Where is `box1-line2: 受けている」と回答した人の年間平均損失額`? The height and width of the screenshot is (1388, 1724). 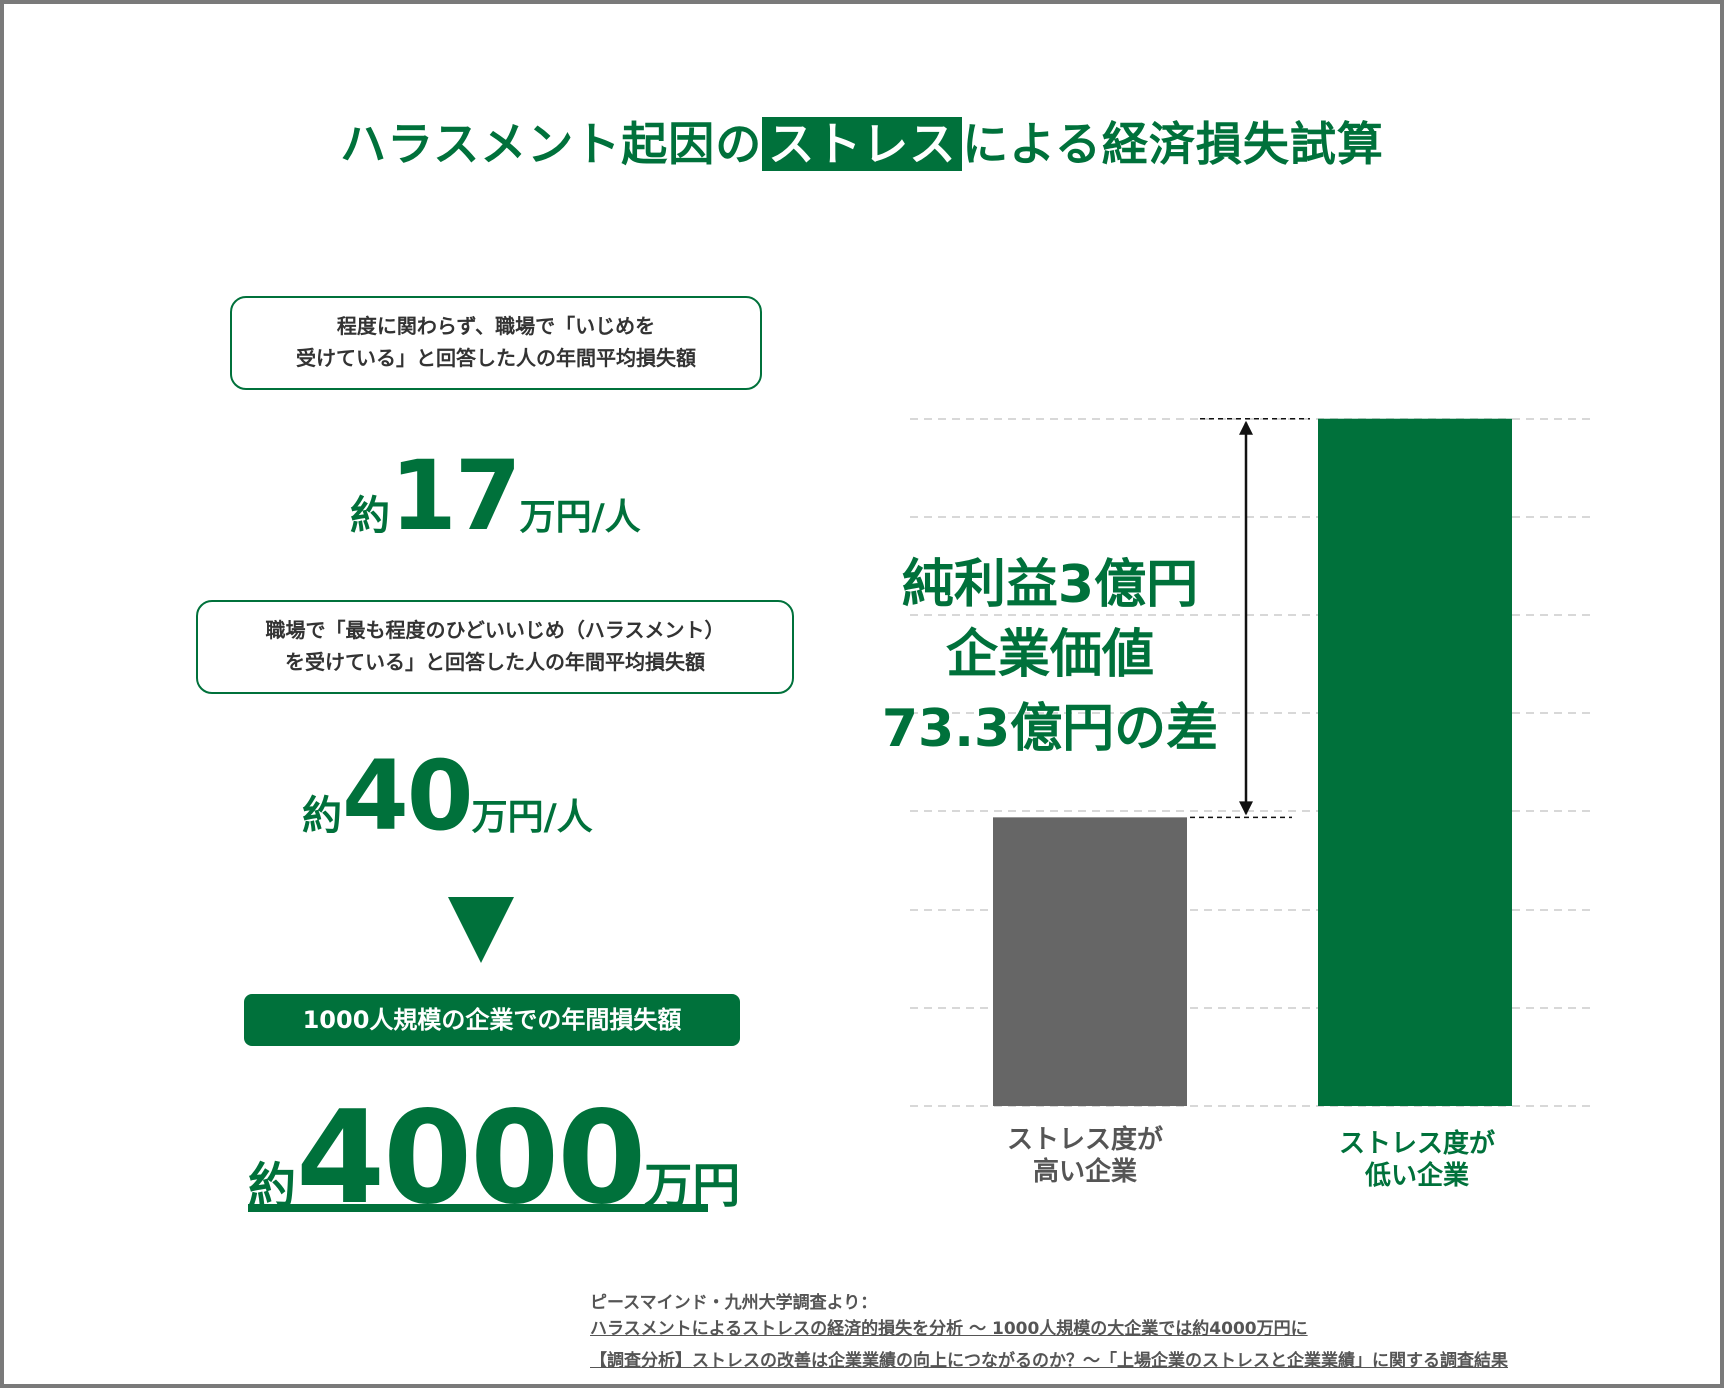 box1-line2: 受けている」と回答した人の年間平均損失額 is located at coordinates (496, 358).